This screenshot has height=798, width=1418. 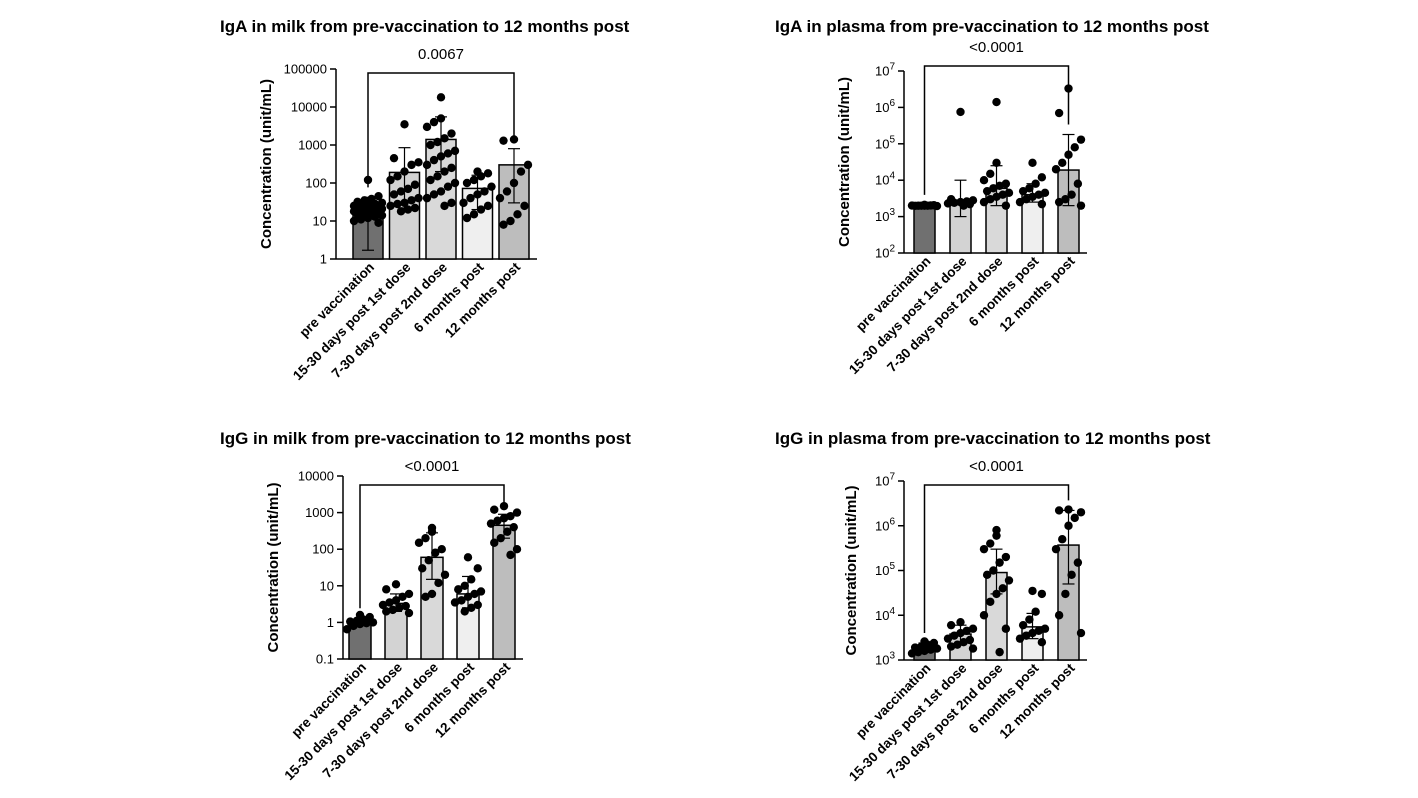 I want to click on y-tick-label: 10, so click(x=327, y=585).